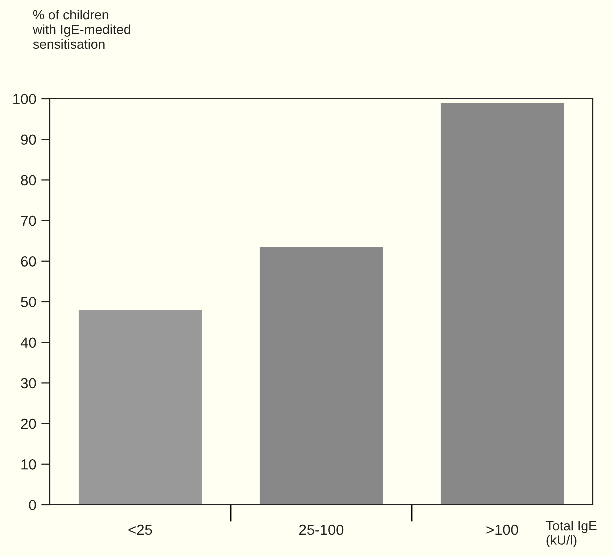 The image size is (613, 556). What do you see at coordinates (29, 465) in the screenshot?
I see `y-tick-label: 10` at bounding box center [29, 465].